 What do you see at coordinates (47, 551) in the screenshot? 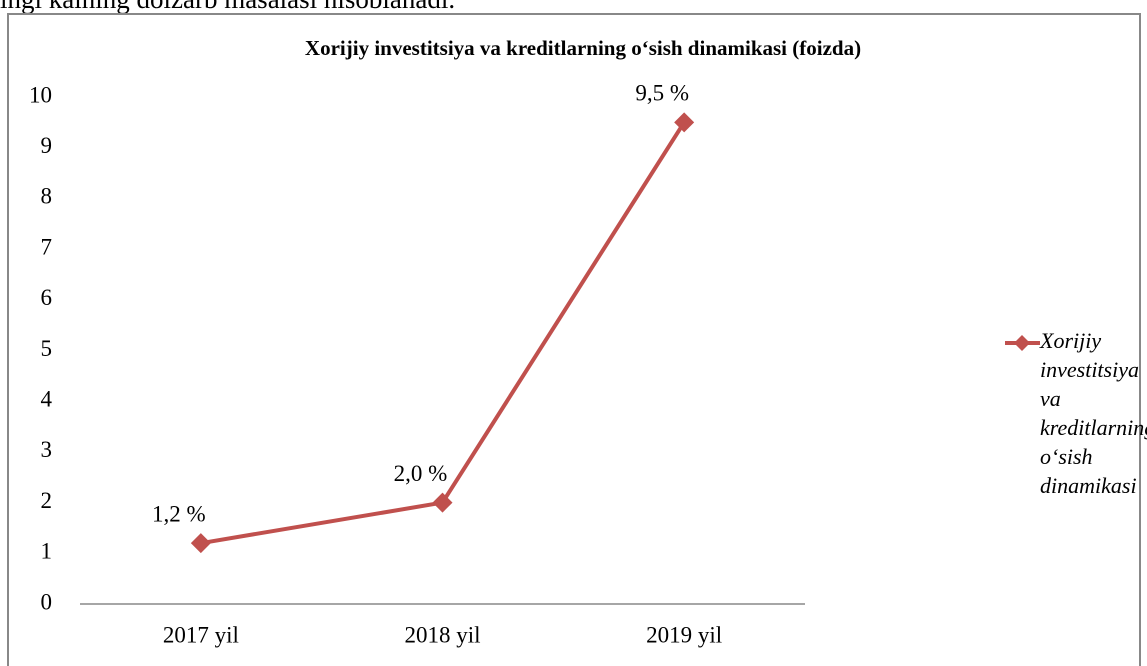
I see `y-tick-label: 1` at bounding box center [47, 551].